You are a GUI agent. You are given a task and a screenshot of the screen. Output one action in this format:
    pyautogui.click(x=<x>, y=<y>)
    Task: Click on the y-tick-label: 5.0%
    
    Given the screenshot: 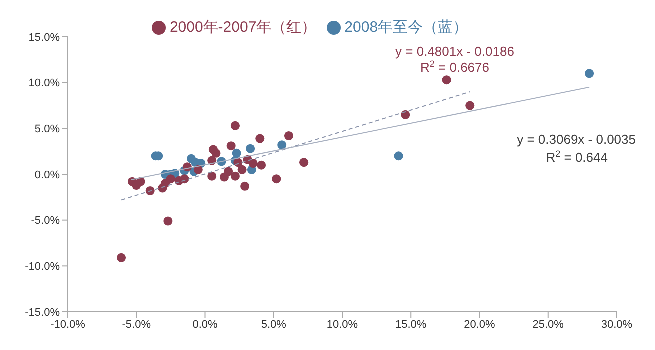 What is the action you would take?
    pyautogui.click(x=47, y=130)
    